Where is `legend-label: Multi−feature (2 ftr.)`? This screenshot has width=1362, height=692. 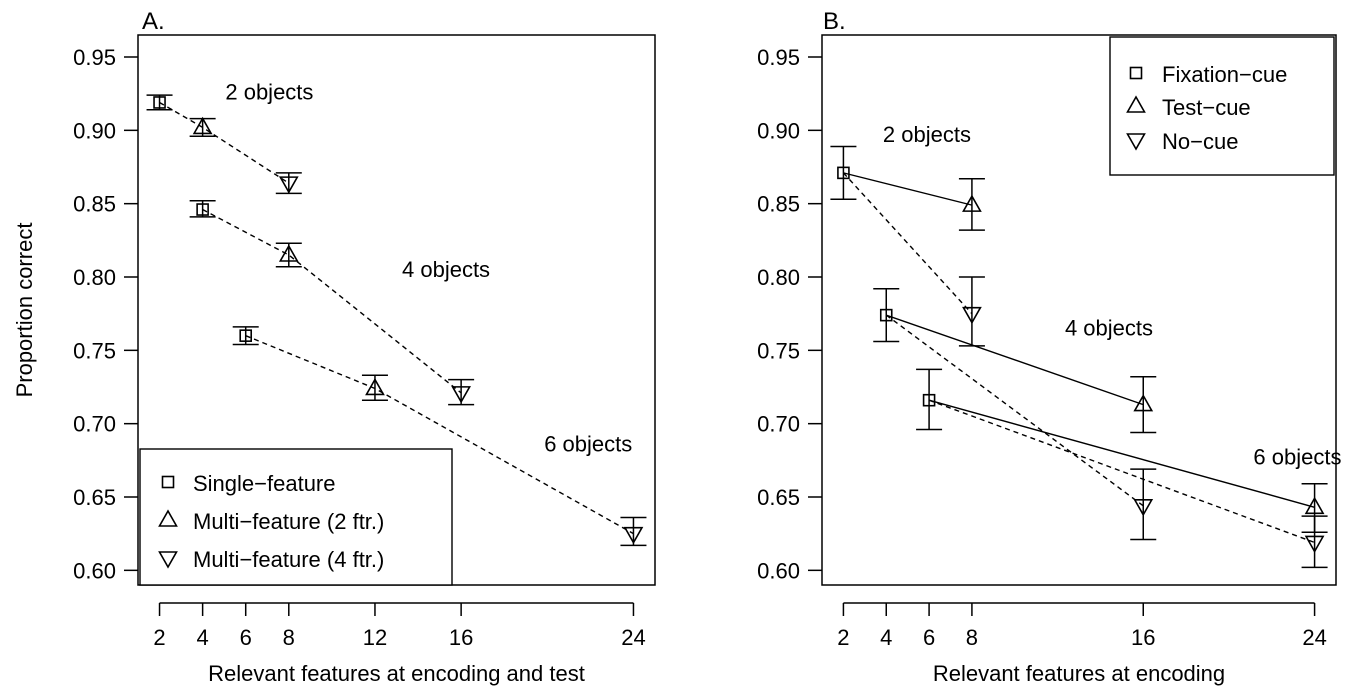
legend-label: Multi−feature (2 ftr.) is located at coordinates (288, 521).